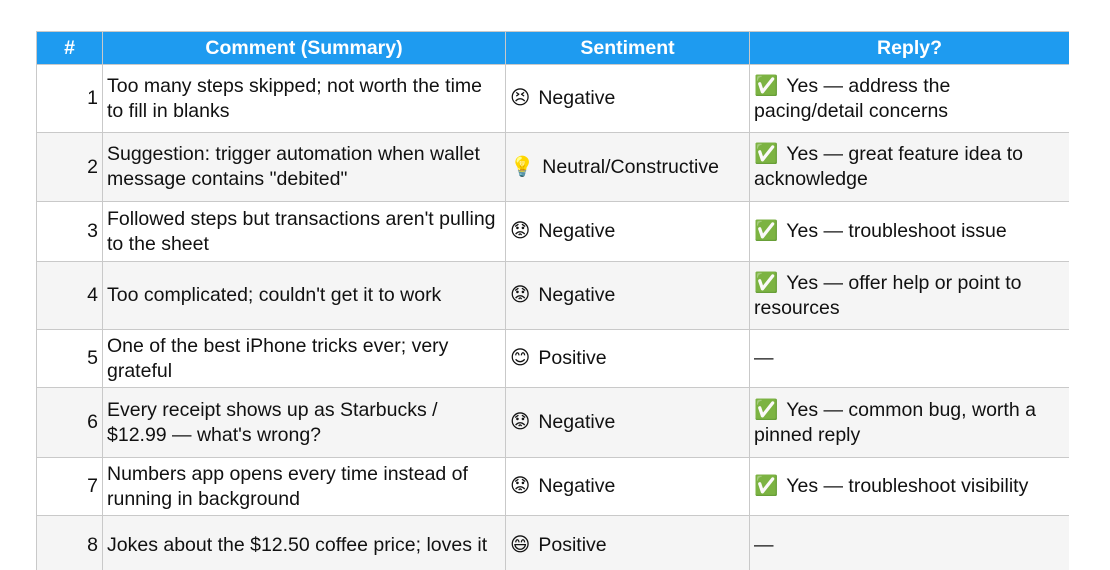 Image resolution: width=1110 pixels, height=570 pixels. Describe the element at coordinates (520, 98) in the screenshot. I see `sentiment-icon: 😣` at that location.